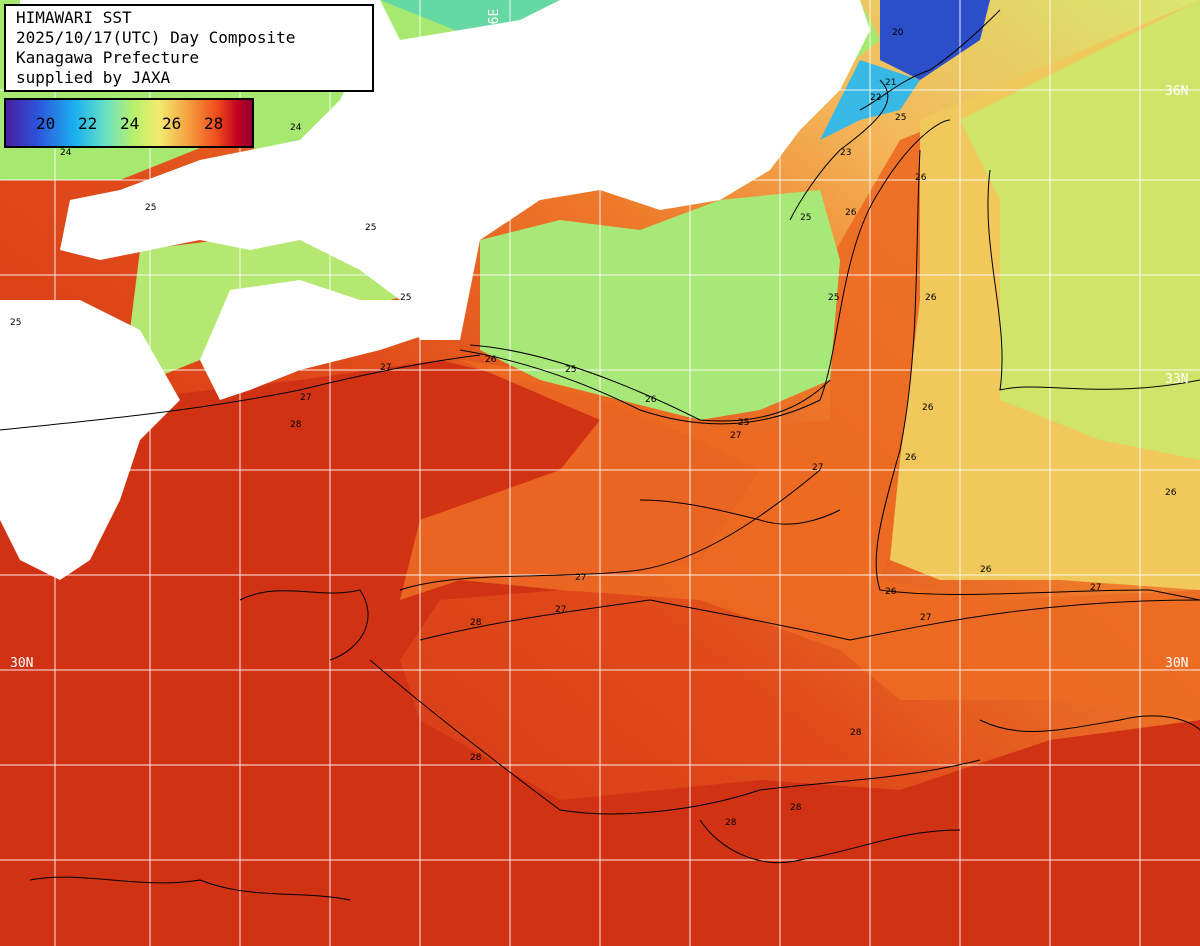 The image size is (1200, 946). Describe the element at coordinates (88, 123) in the screenshot. I see `scale-label-22: 22` at that location.